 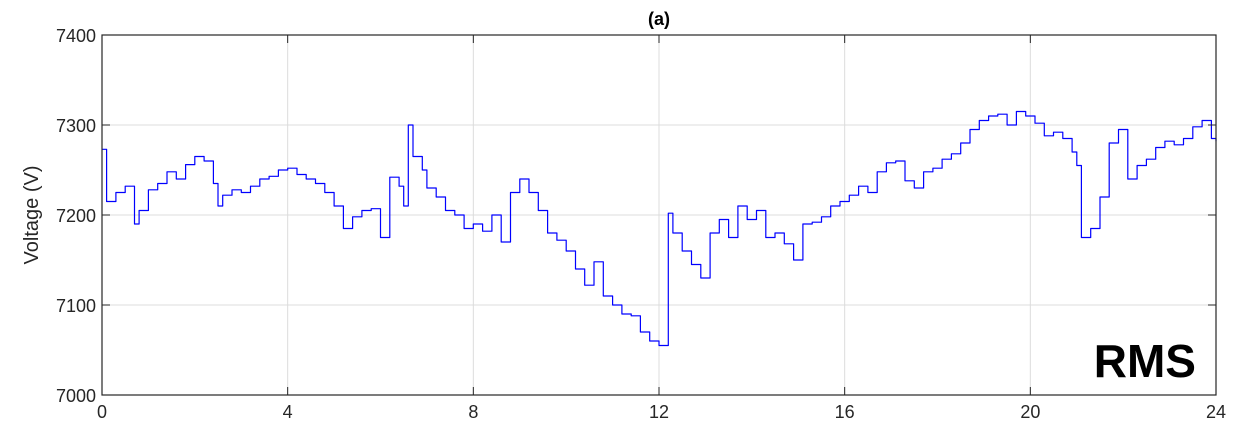 What do you see at coordinates (76, 216) in the screenshot?
I see `y-tick-label: 7200` at bounding box center [76, 216].